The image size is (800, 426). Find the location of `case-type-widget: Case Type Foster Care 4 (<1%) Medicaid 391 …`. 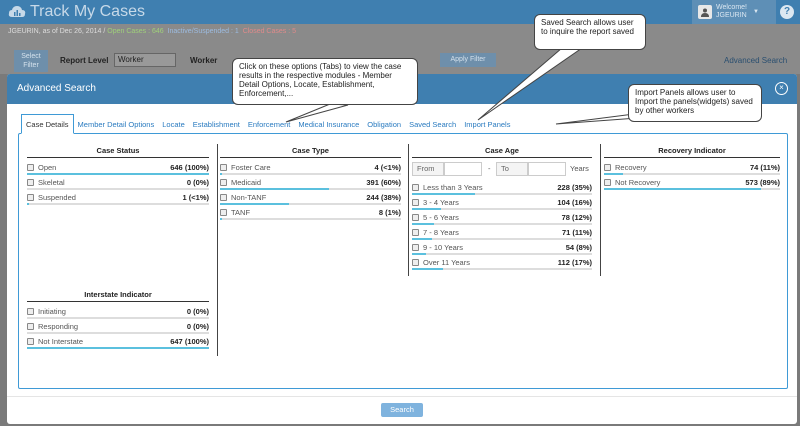

case-type-widget: Case Type Foster Care 4 (<1%) Medicaid 391 … is located at coordinates (310, 184).